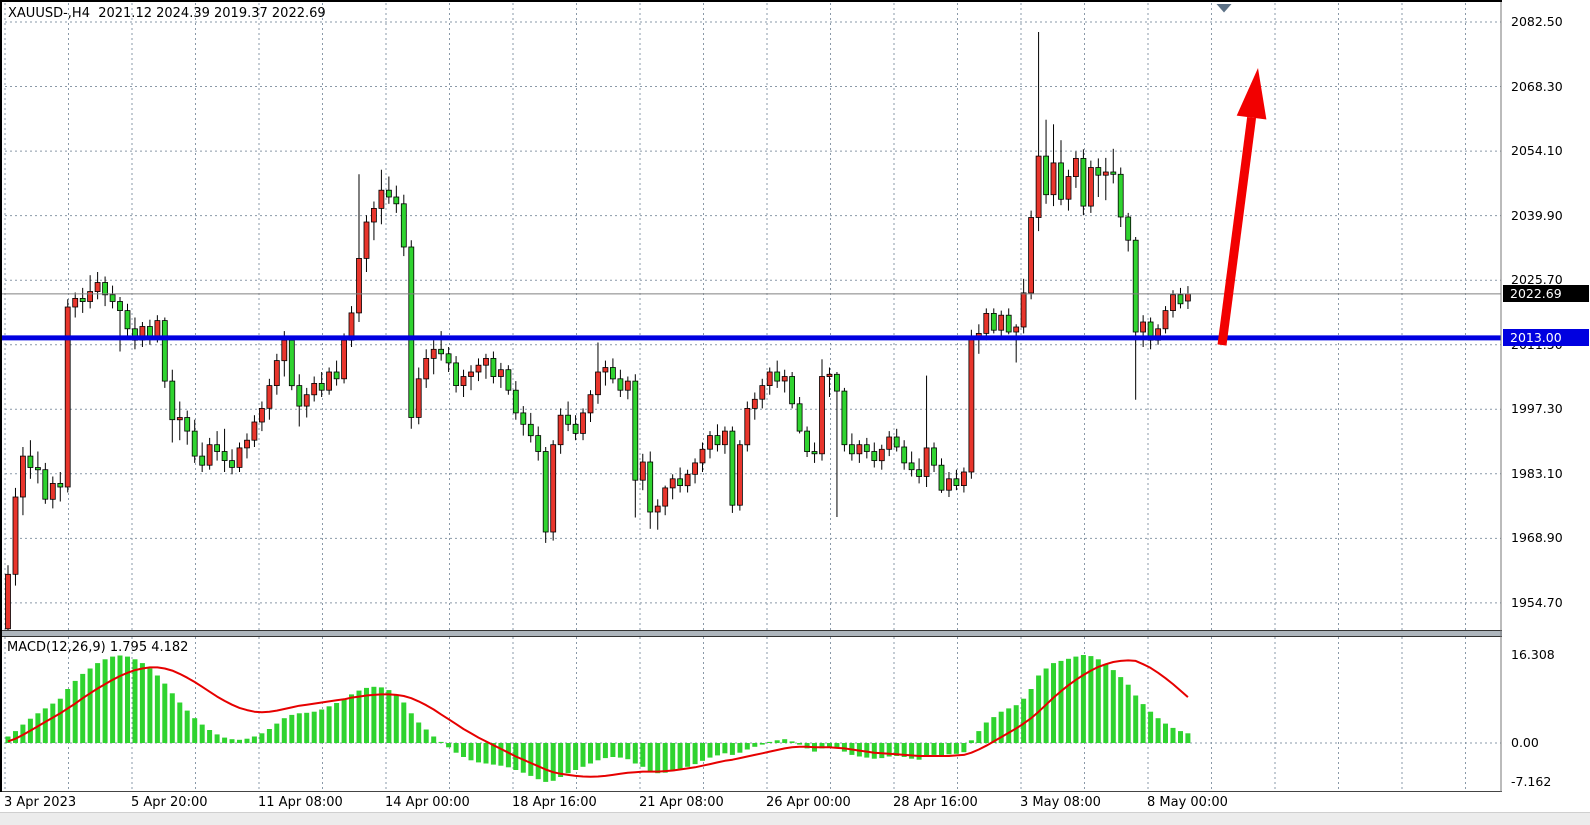 Image resolution: width=1590 pixels, height=825 pixels. What do you see at coordinates (795, 818) in the screenshot?
I see `bottom-strip` at bounding box center [795, 818].